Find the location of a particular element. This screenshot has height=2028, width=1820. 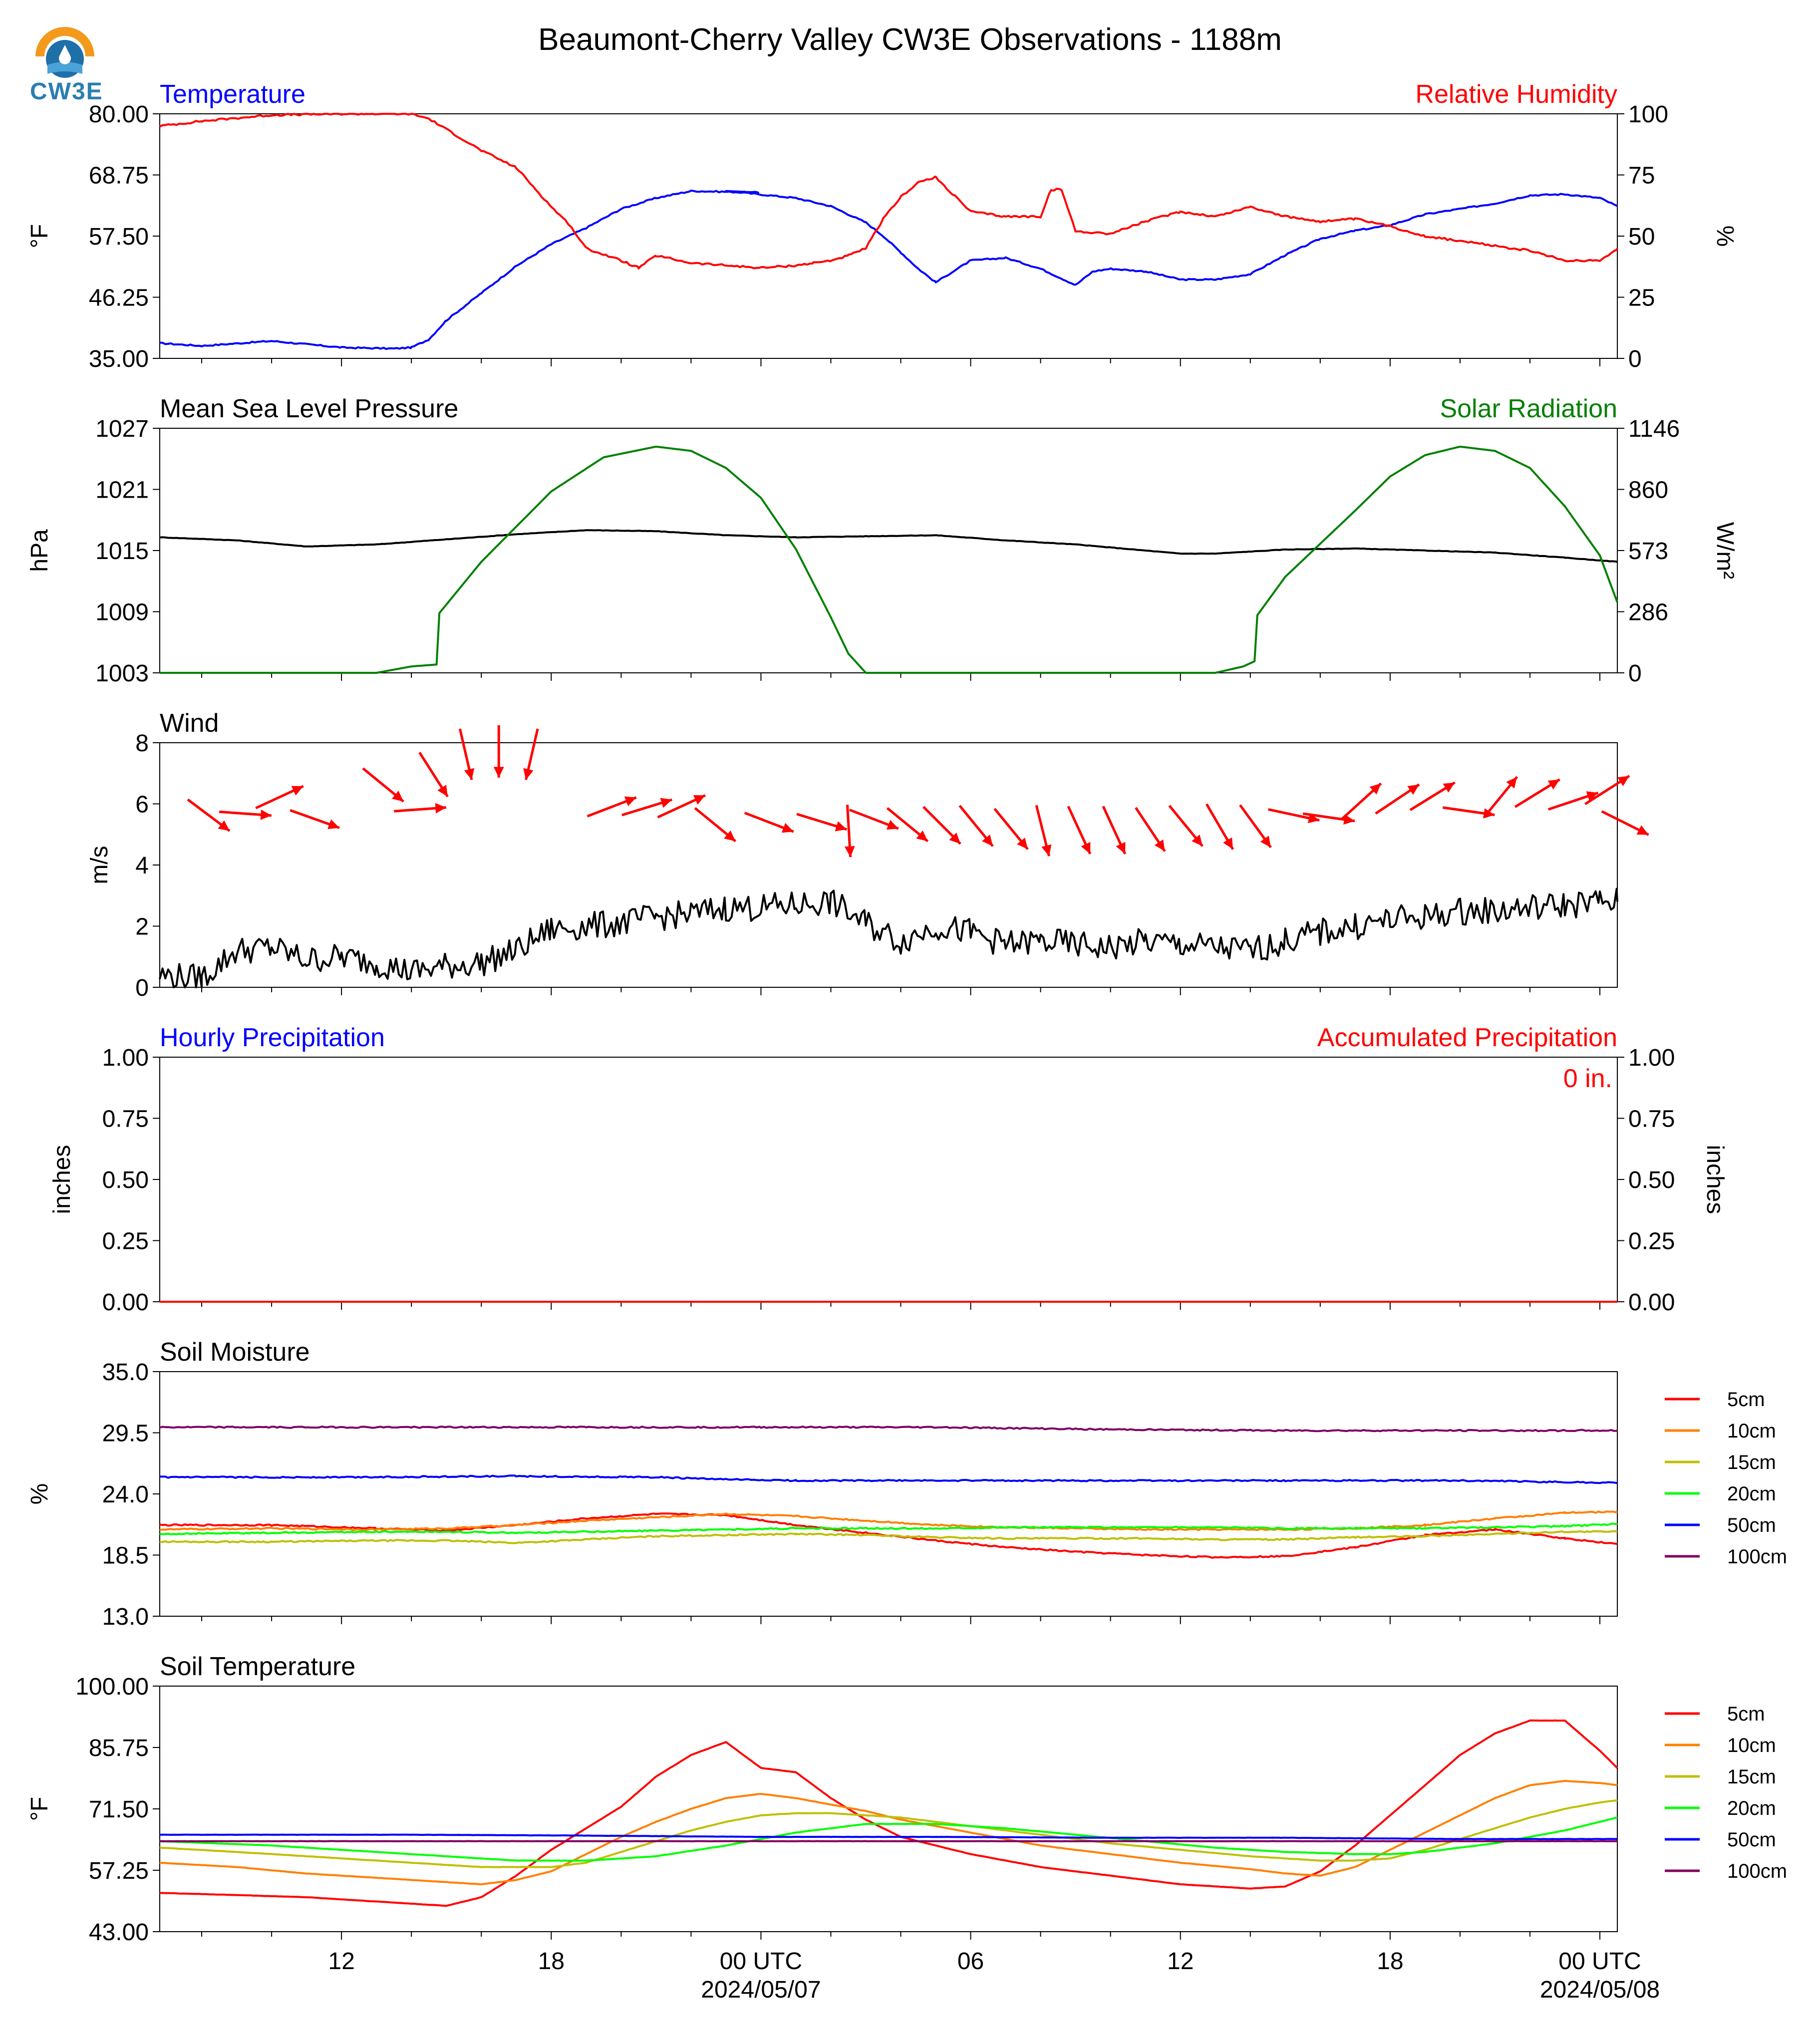

y-tick-label: 1.00 is located at coordinates (125, 1058).